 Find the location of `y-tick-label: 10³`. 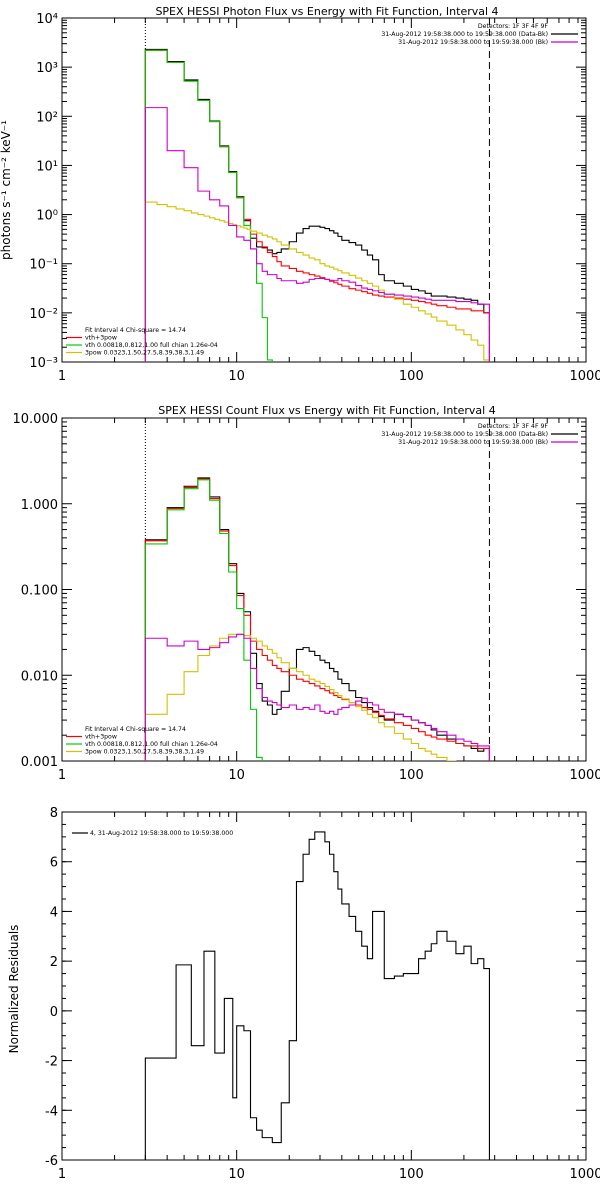

y-tick-label: 10³ is located at coordinates (47, 68).